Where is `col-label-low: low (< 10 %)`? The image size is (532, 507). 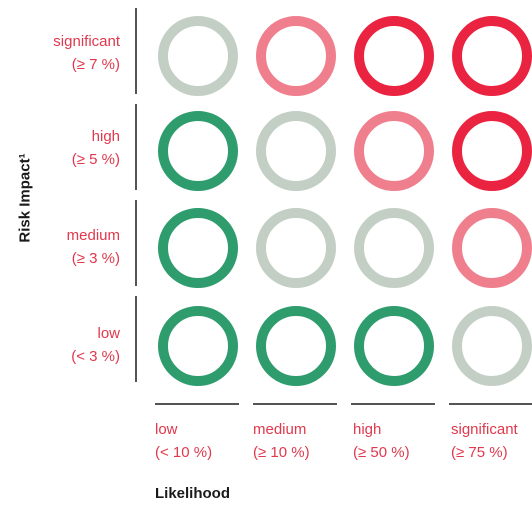 col-label-low: low (< 10 %) is located at coordinates (183, 441).